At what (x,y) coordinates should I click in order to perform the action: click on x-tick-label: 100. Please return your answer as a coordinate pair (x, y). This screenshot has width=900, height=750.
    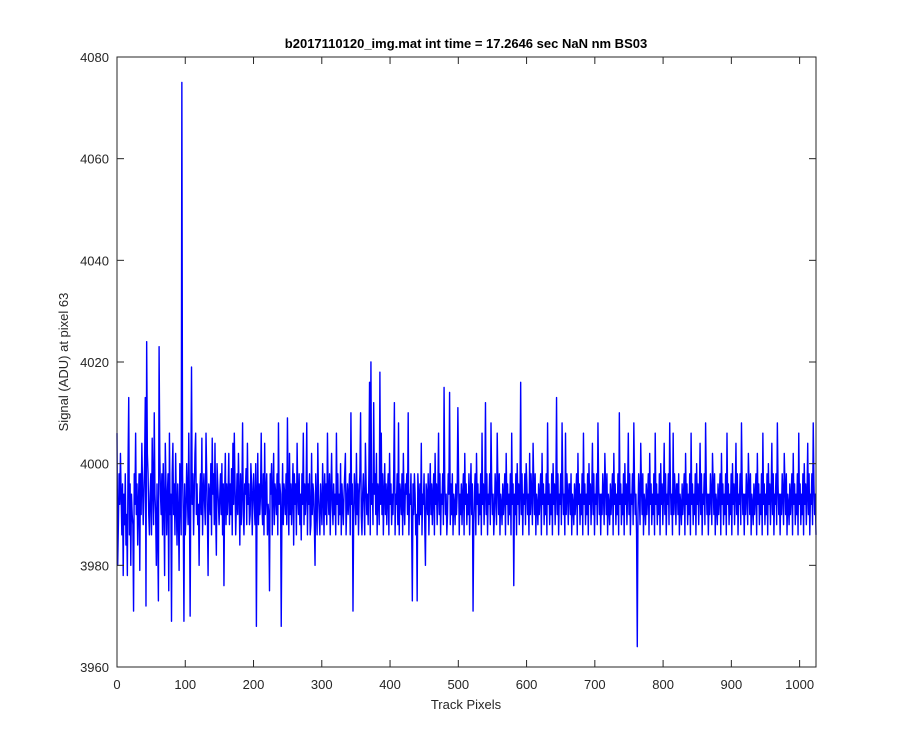
    Looking at the image, I should click on (185, 684).